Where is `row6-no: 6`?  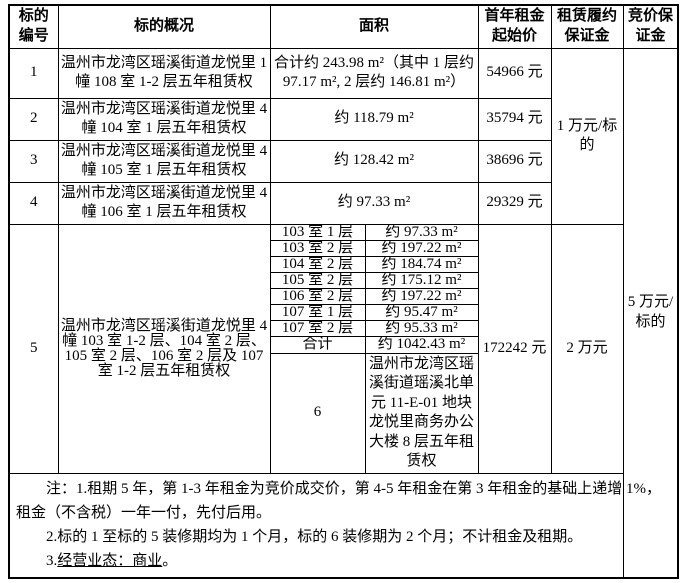
row6-no: 6 is located at coordinates (317, 413).